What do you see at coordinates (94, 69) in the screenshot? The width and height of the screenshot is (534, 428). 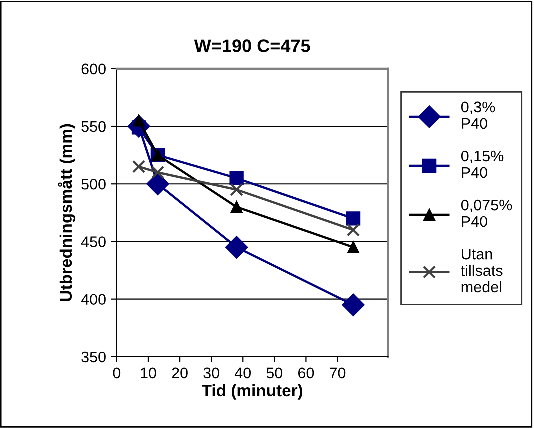 I see `y-tick-label: 600` at bounding box center [94, 69].